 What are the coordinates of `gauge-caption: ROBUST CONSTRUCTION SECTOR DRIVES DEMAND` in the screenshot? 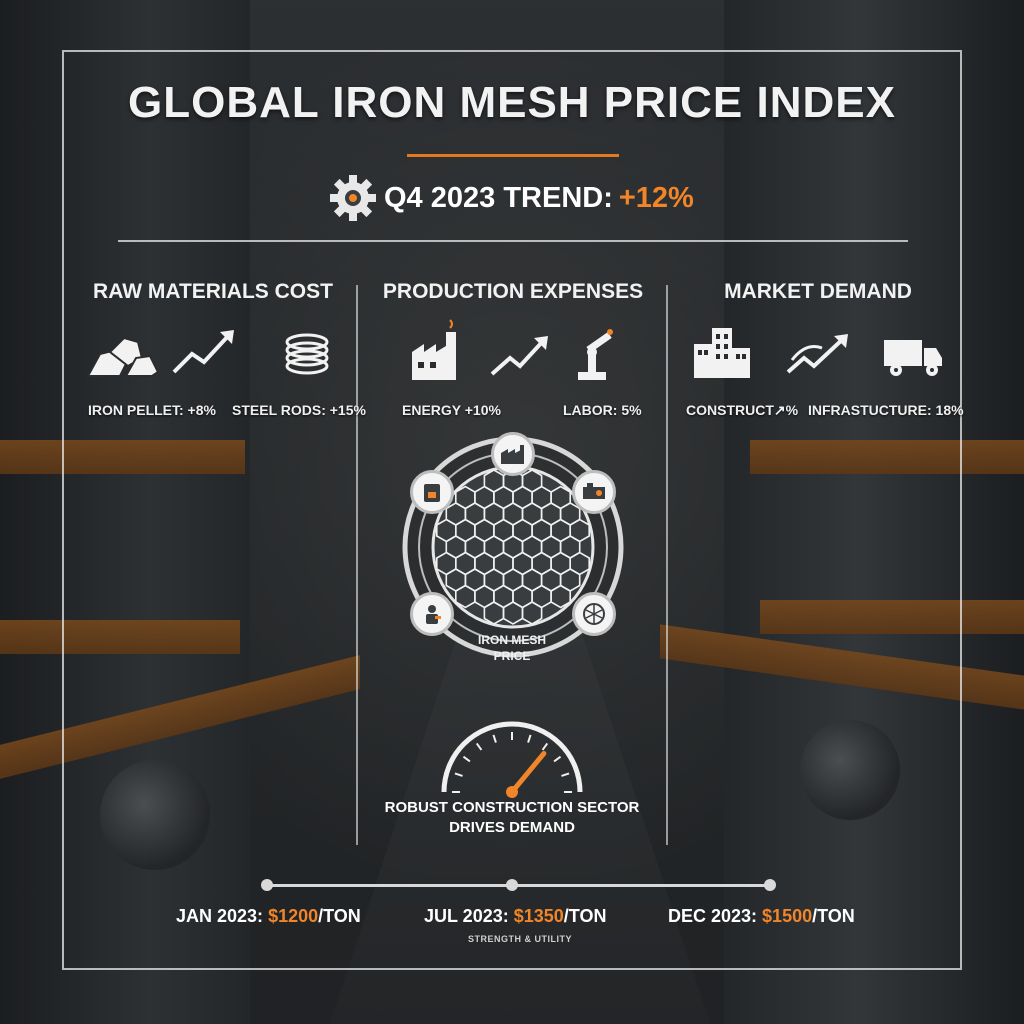 It's located at (512, 818).